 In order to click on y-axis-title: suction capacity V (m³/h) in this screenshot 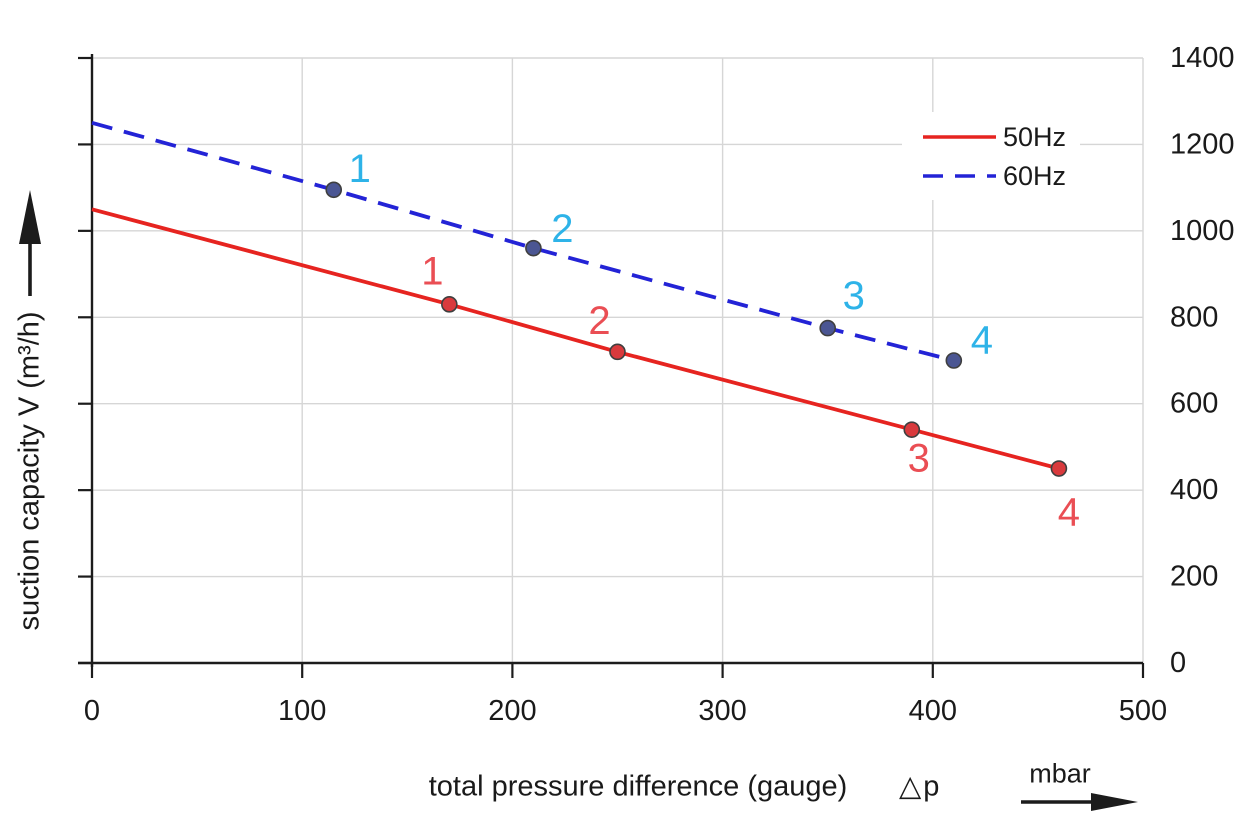, I will do `click(29, 471)`.